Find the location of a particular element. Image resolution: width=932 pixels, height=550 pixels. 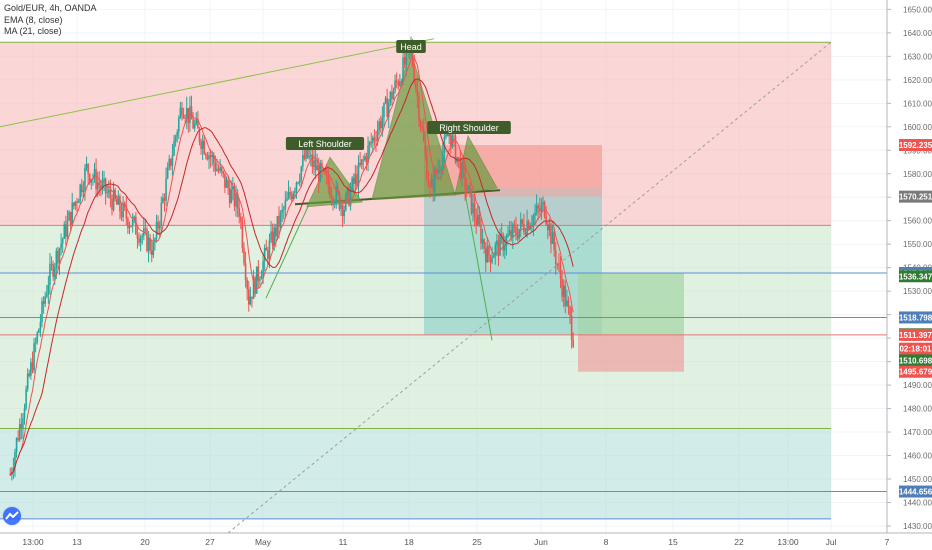

symbol-title: Gold/EUR, 4h, OANDA is located at coordinates (50, 8).